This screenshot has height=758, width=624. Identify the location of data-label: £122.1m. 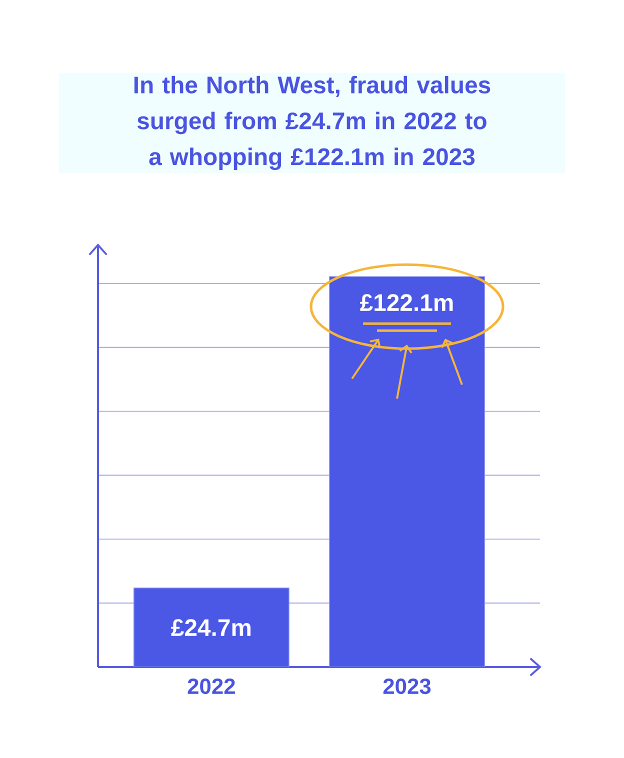
(406, 302).